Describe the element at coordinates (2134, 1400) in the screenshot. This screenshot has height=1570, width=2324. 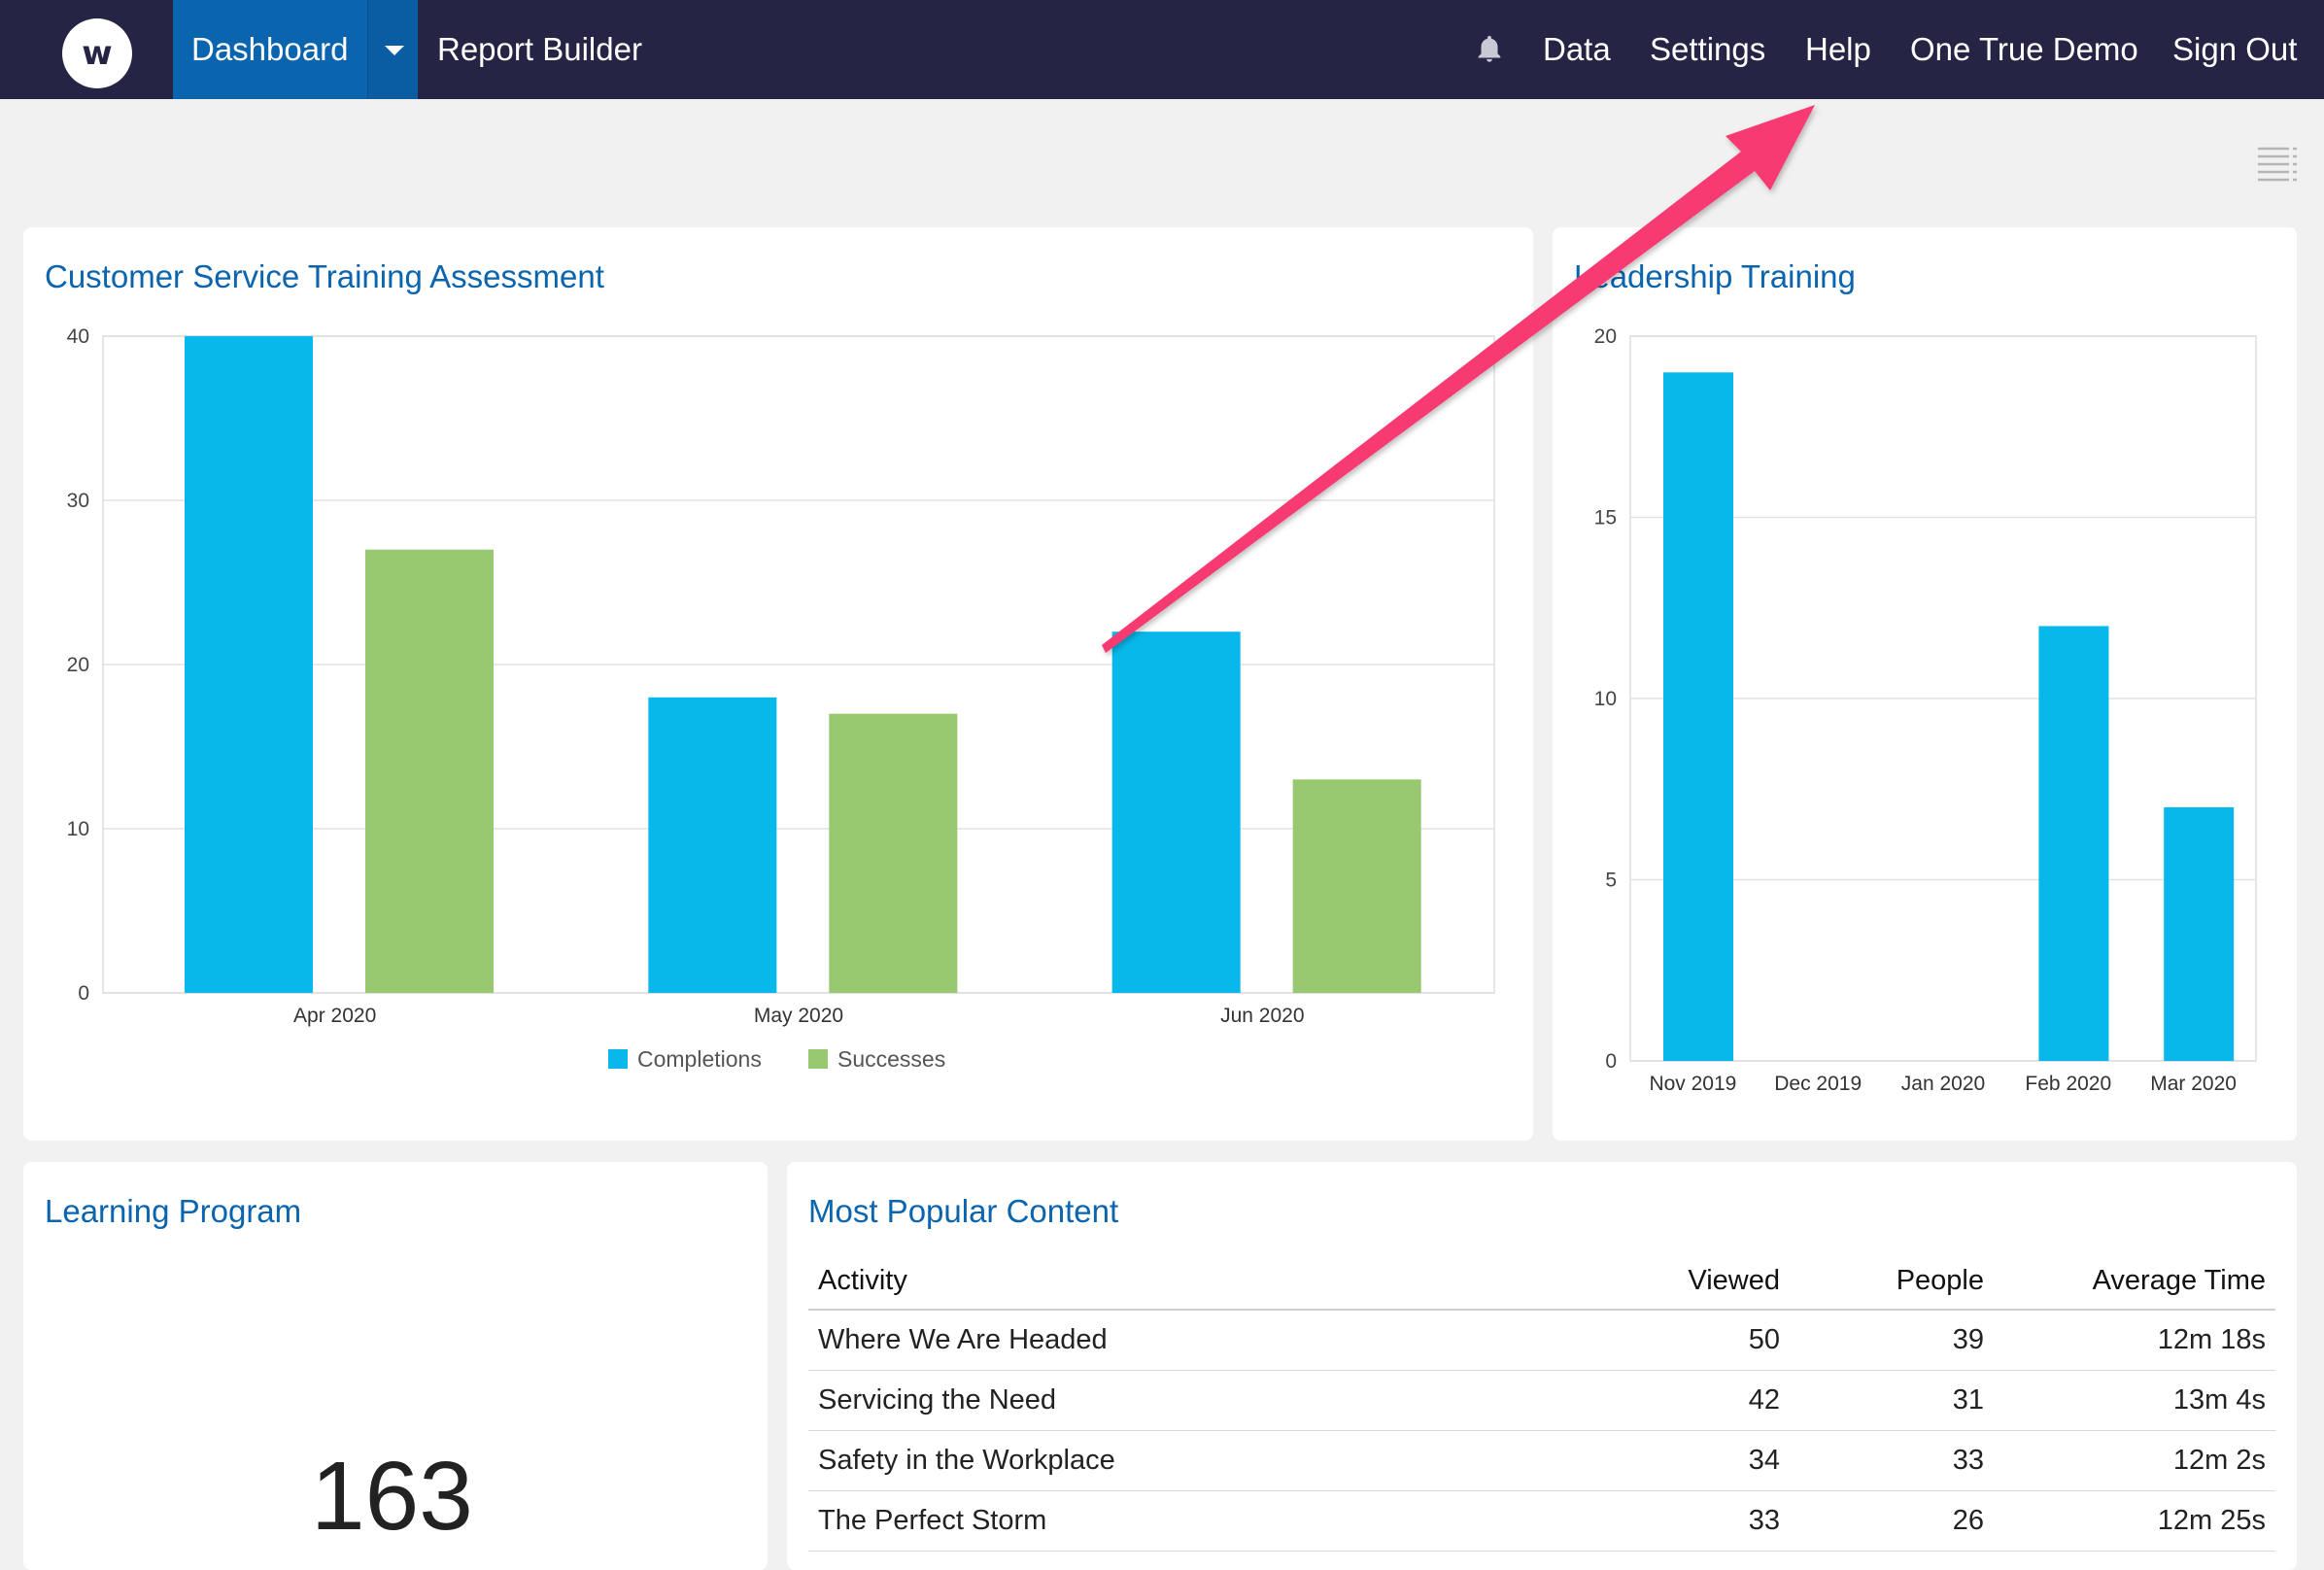
I see `average-time-cell: 13m 4s` at that location.